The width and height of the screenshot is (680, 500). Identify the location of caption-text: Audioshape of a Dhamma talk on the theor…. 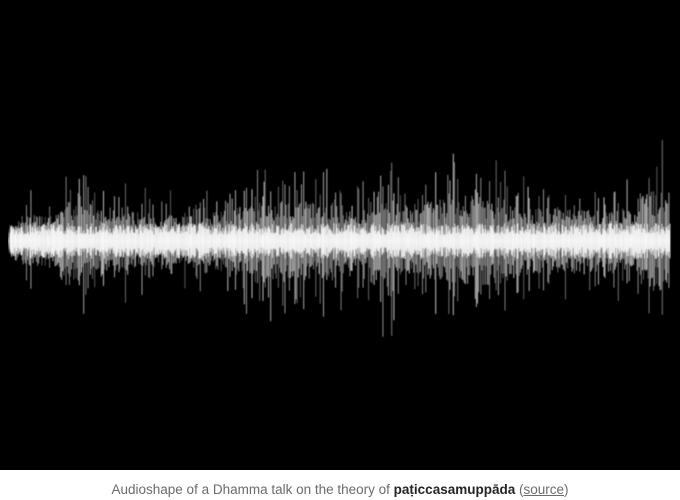
(252, 489).